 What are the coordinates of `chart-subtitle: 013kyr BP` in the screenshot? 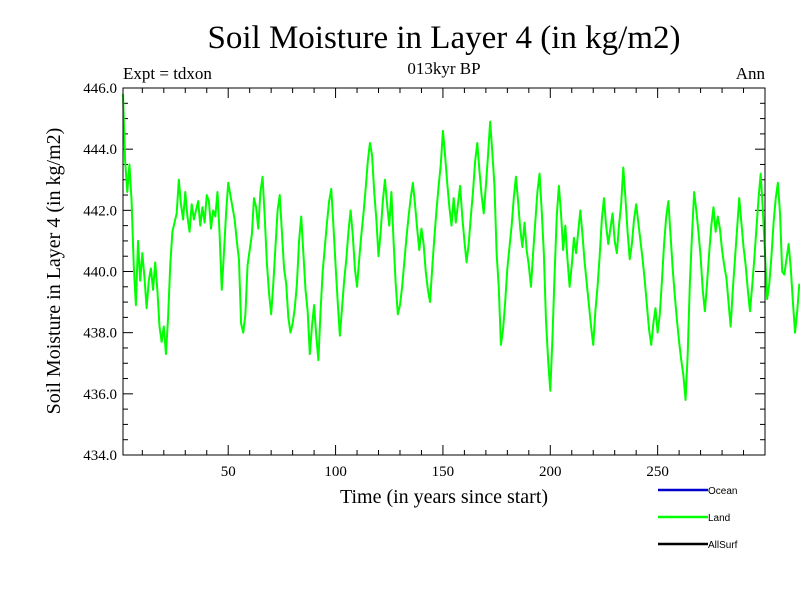 It's located at (443, 68).